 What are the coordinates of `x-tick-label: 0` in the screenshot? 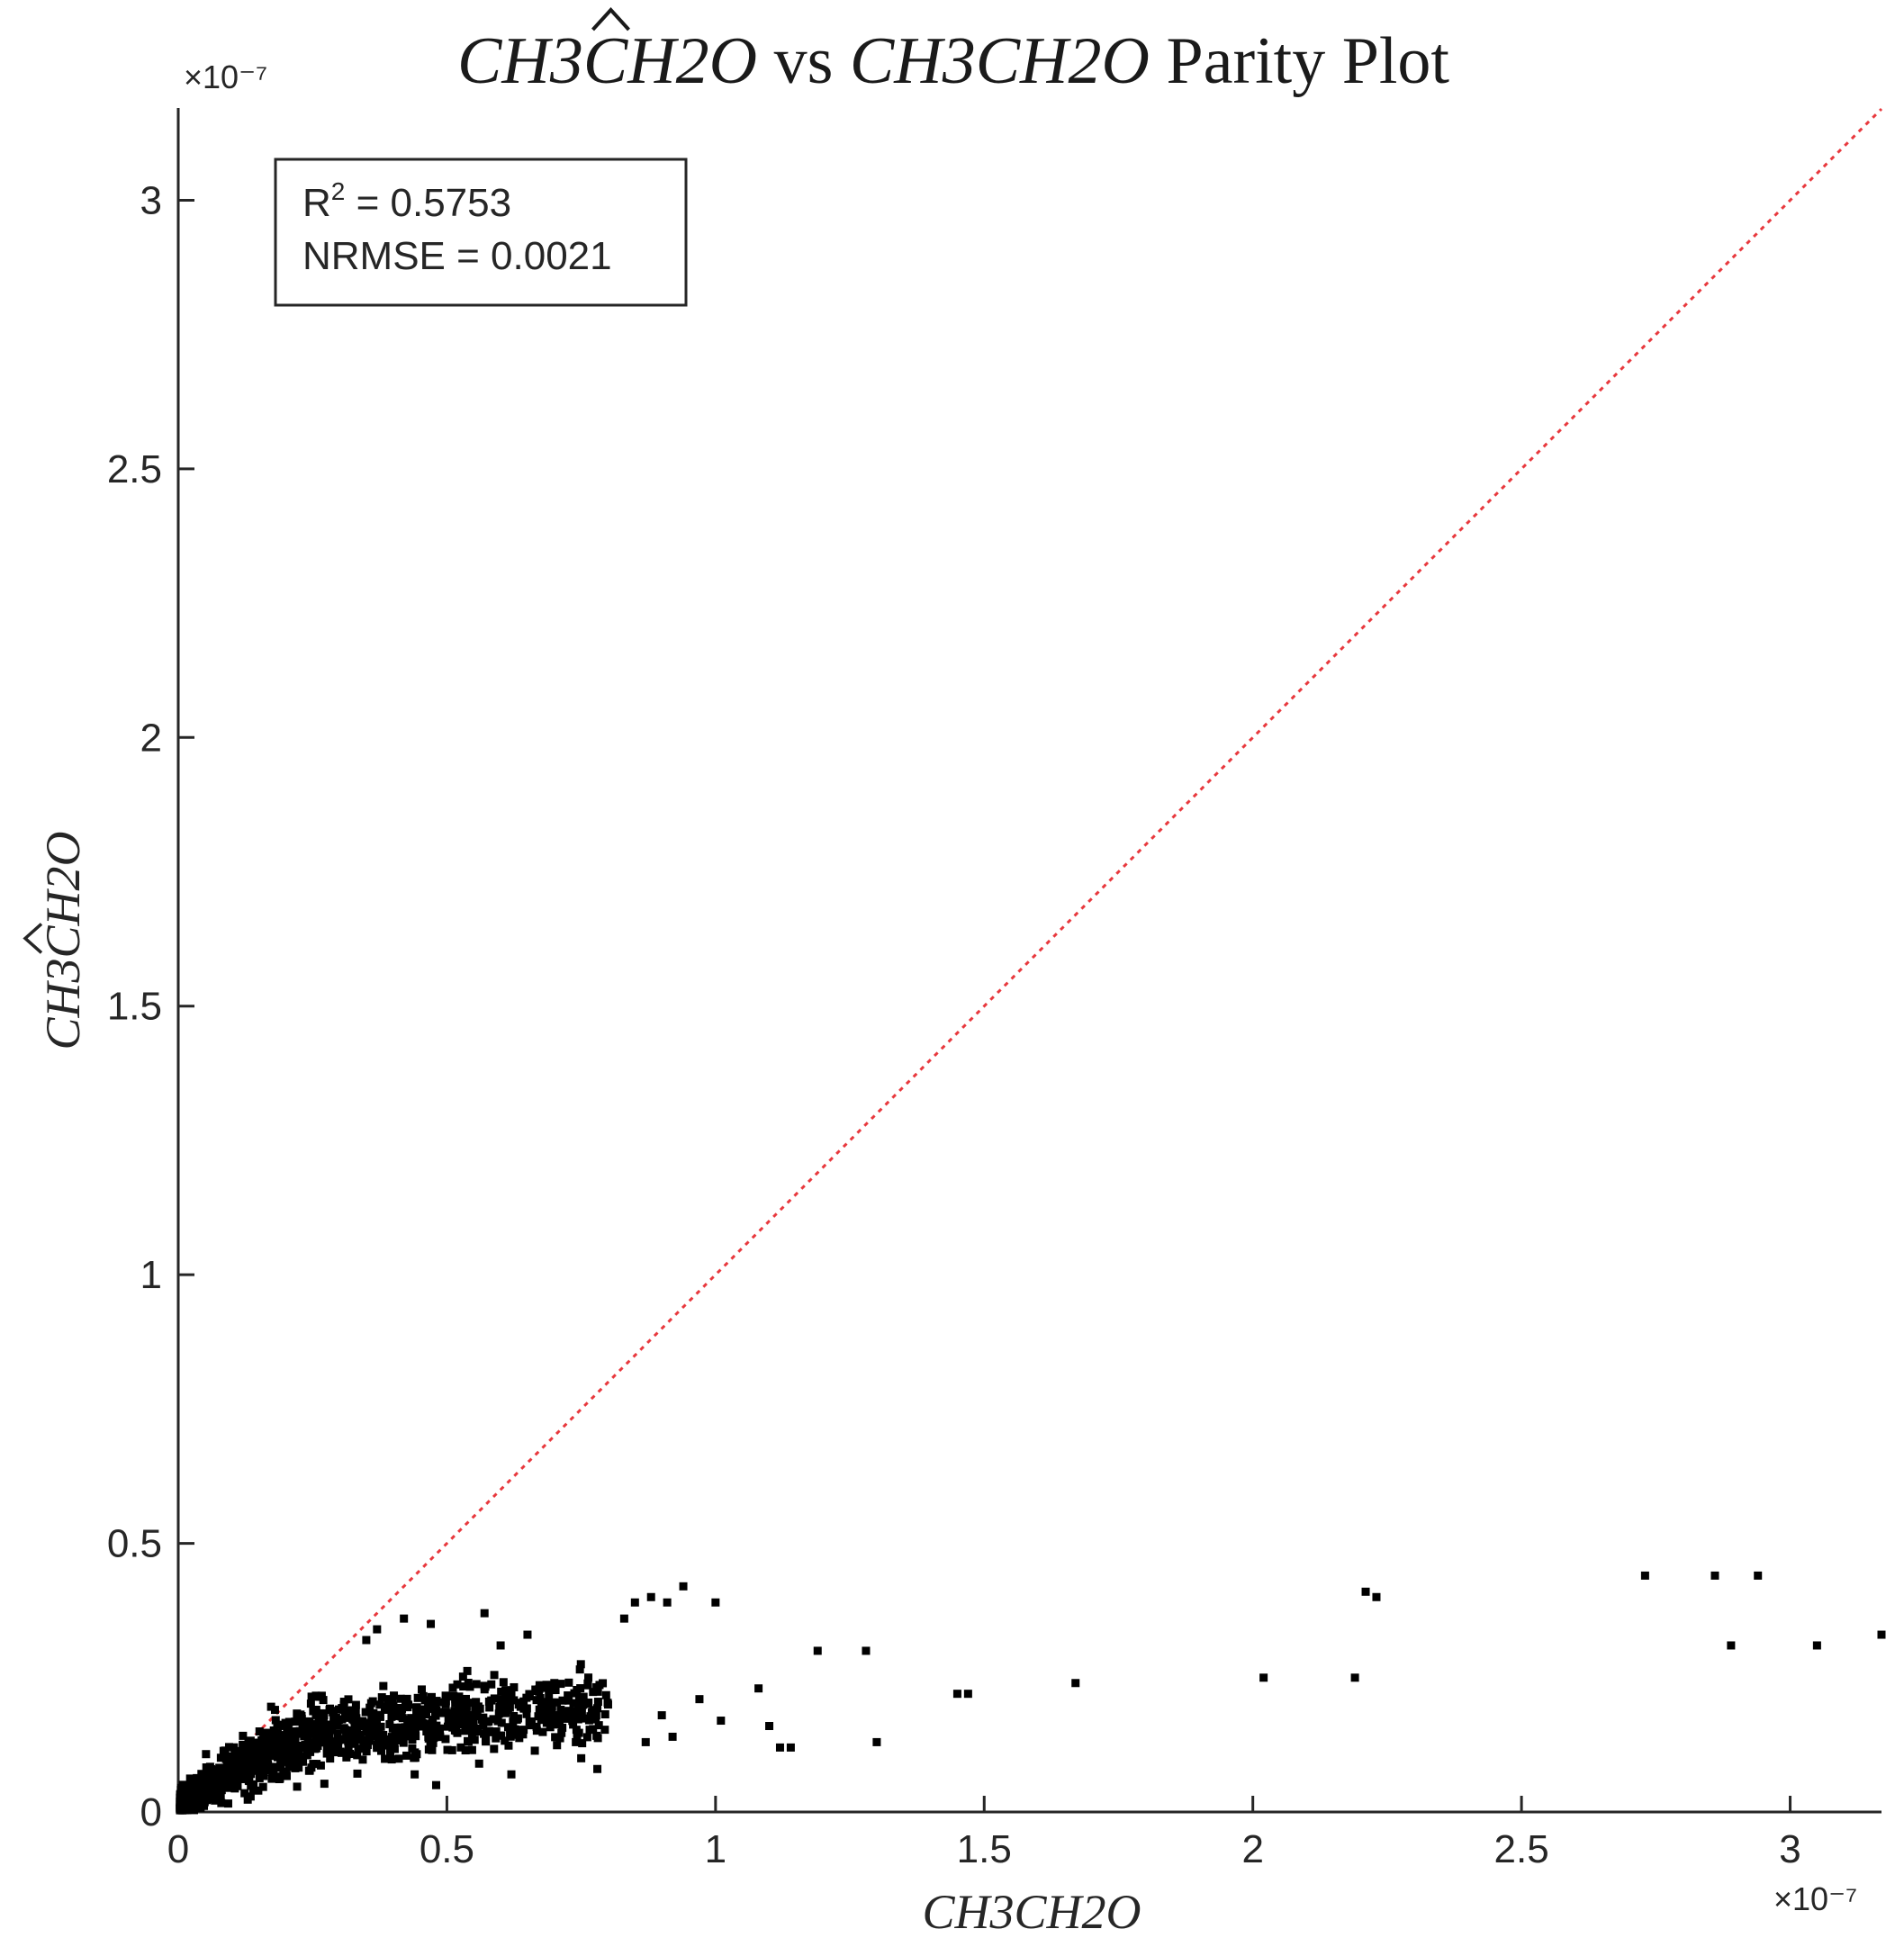 It's located at (178, 1849).